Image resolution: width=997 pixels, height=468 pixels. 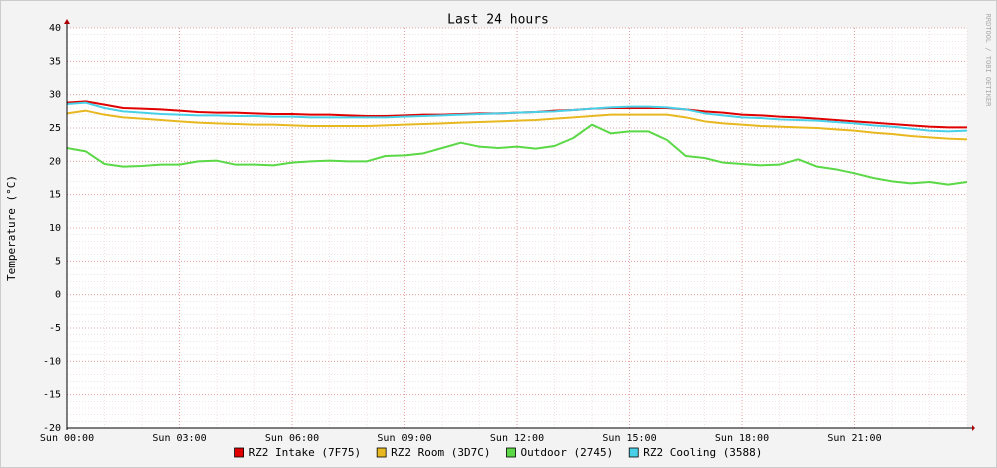 What do you see at coordinates (973, 428) in the screenshot?
I see `x-arrow` at bounding box center [973, 428].